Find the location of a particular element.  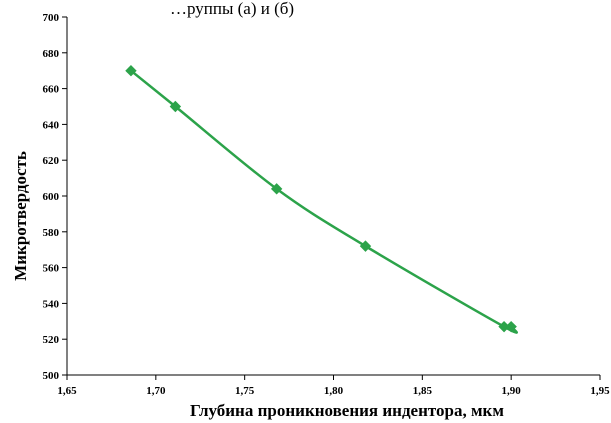

y-tick-label: 640 is located at coordinates (51, 125).